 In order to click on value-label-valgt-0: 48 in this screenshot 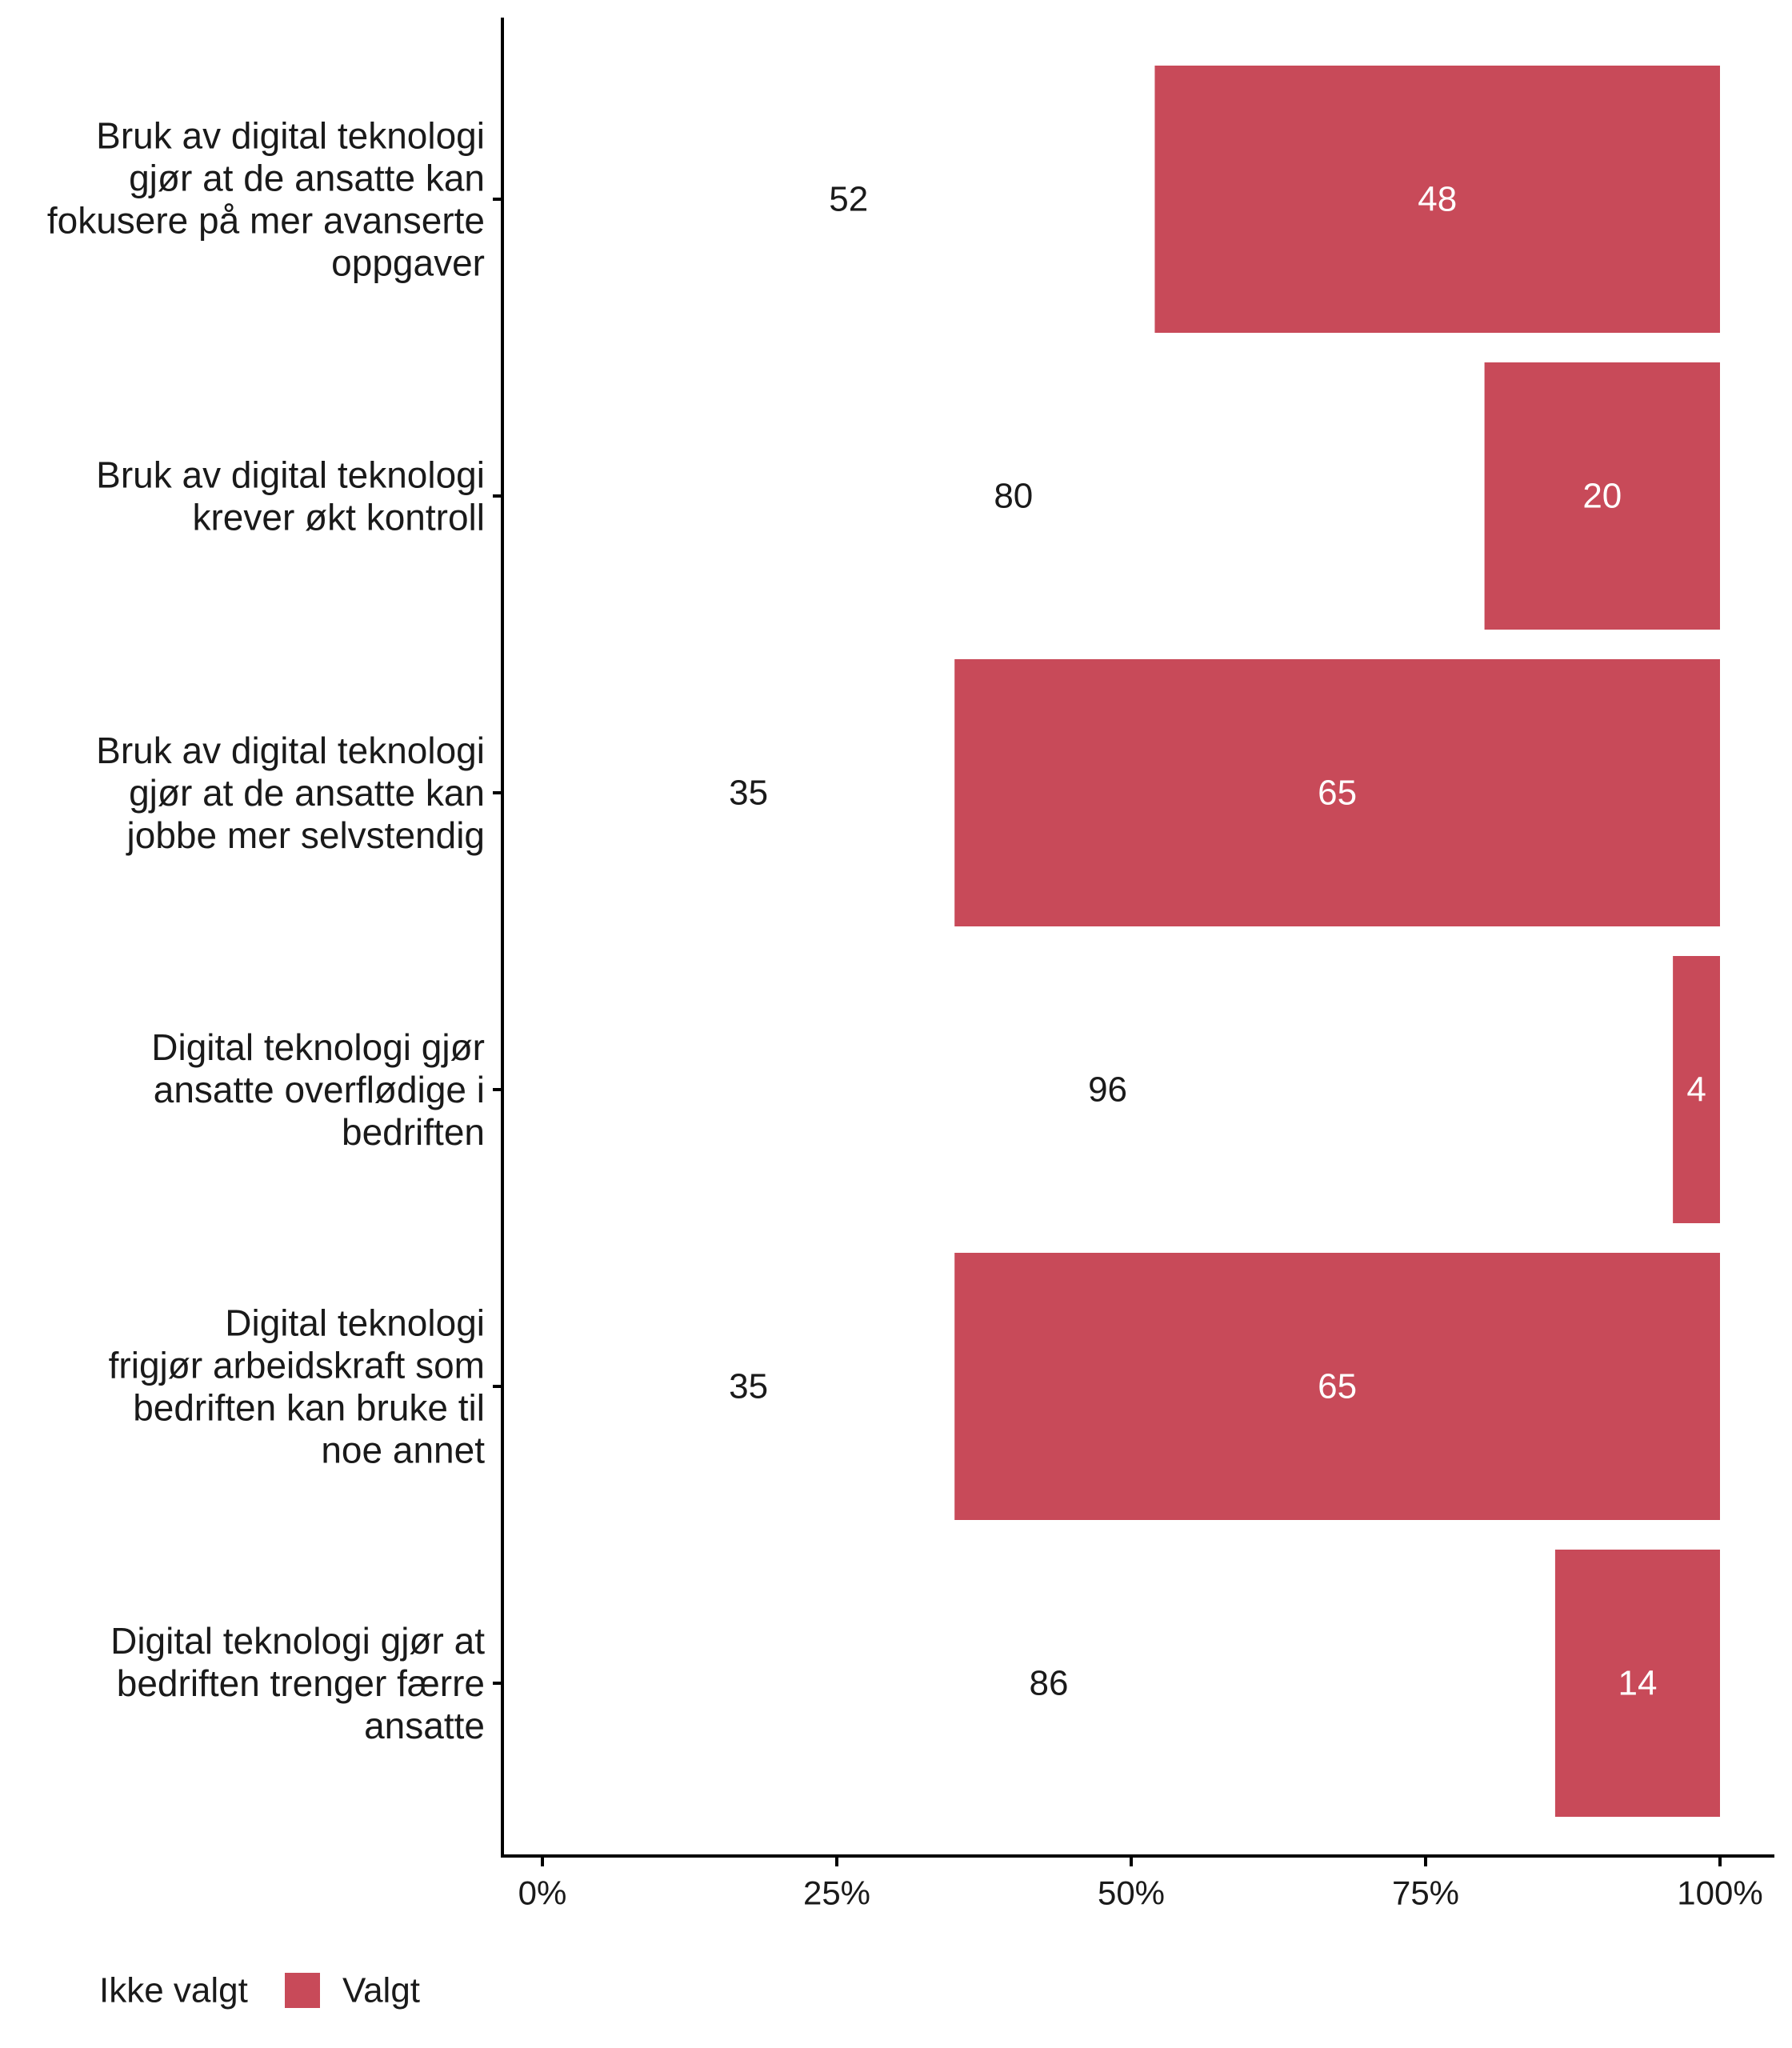, I will do `click(1437, 199)`.